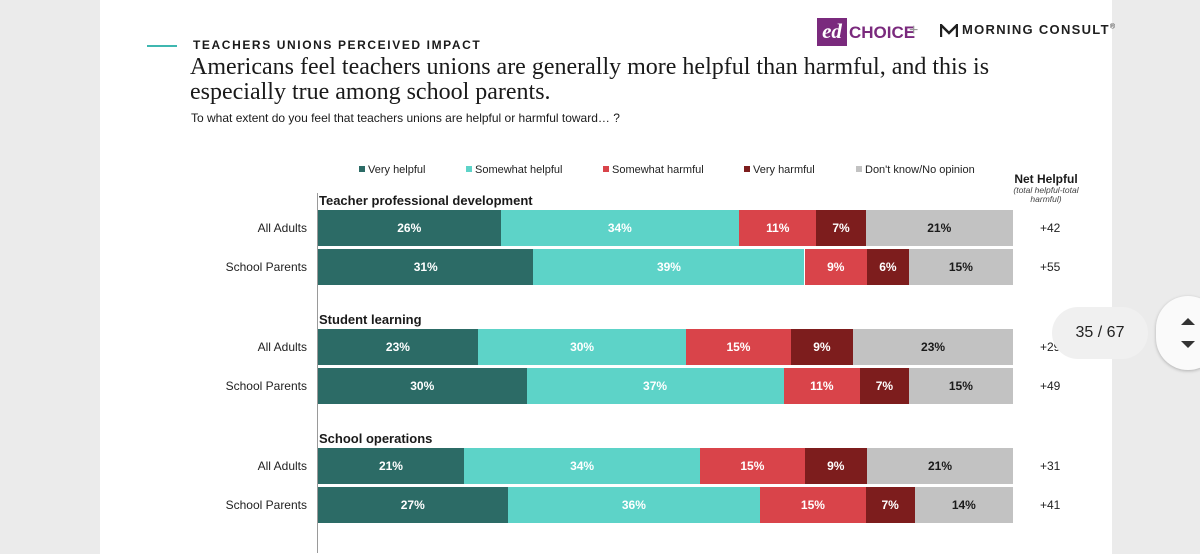  Describe the element at coordinates (920, 170) in the screenshot. I see `legend-label: Don't know/No opinion` at that location.